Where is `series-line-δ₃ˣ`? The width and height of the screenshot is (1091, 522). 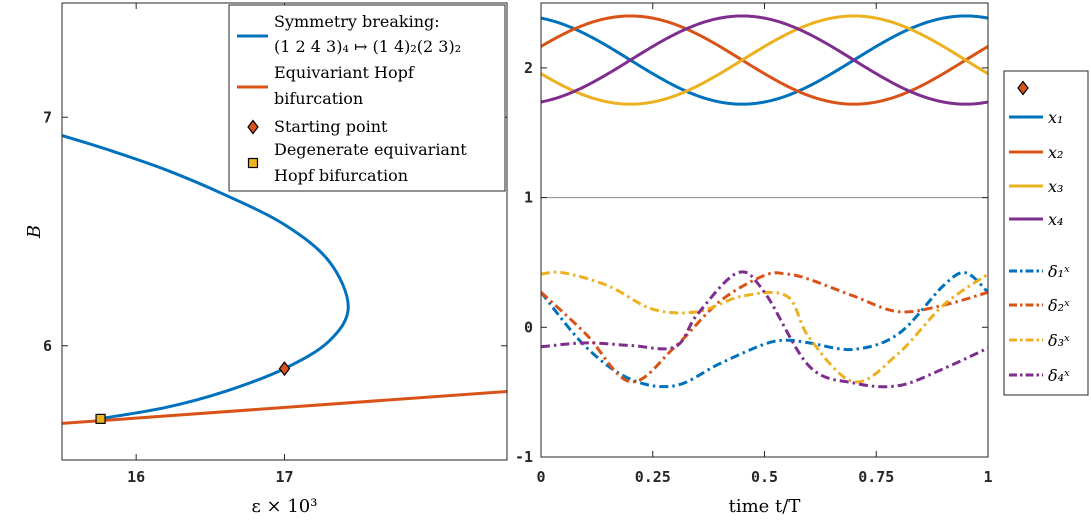 series-line-δ₃ˣ is located at coordinates (764, 327).